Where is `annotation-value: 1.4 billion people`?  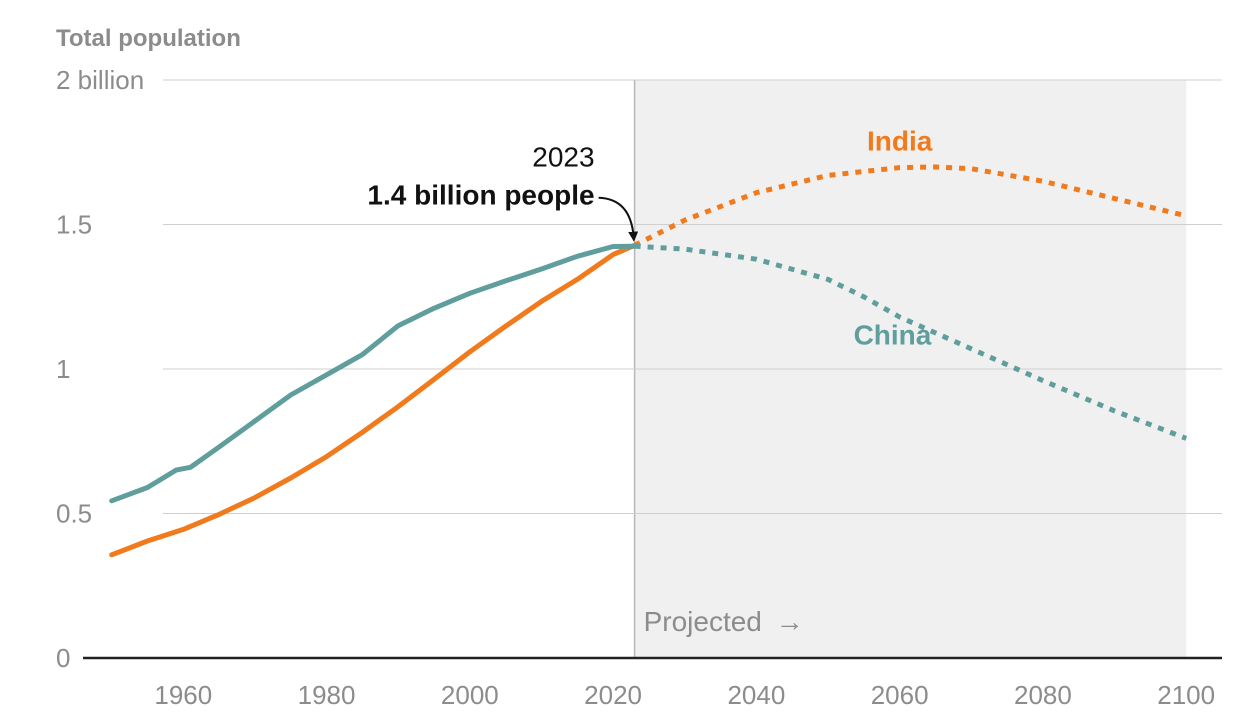
annotation-value: 1.4 billion people is located at coordinates (480, 195).